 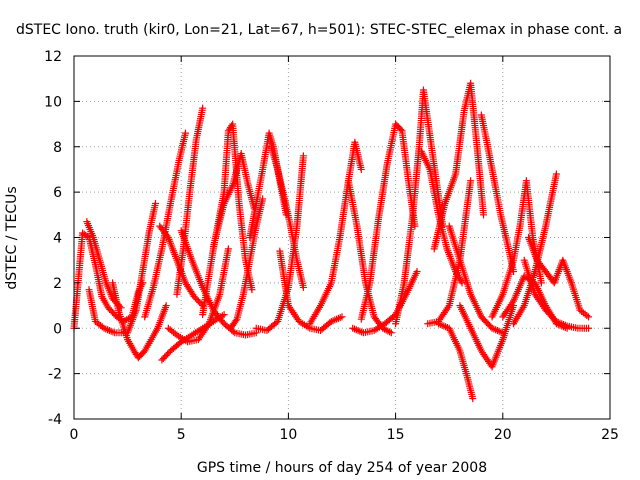 What do you see at coordinates (55, 375) in the screenshot?
I see `y-tick-label: -2` at bounding box center [55, 375].